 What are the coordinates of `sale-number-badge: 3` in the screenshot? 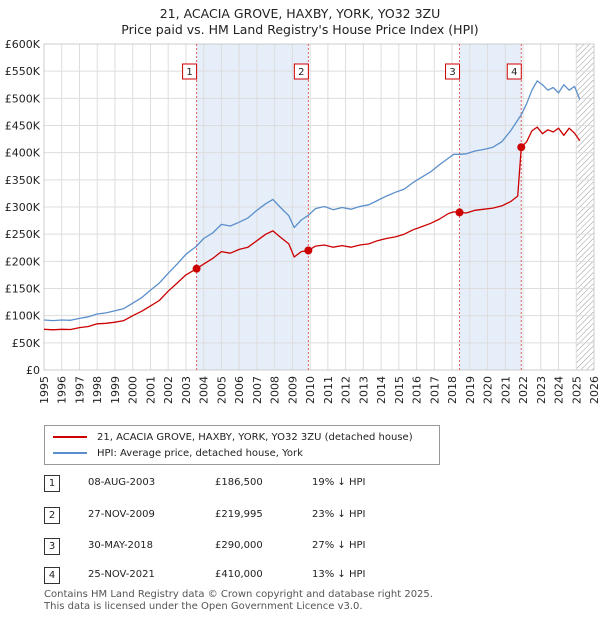 It's located at (52, 546).